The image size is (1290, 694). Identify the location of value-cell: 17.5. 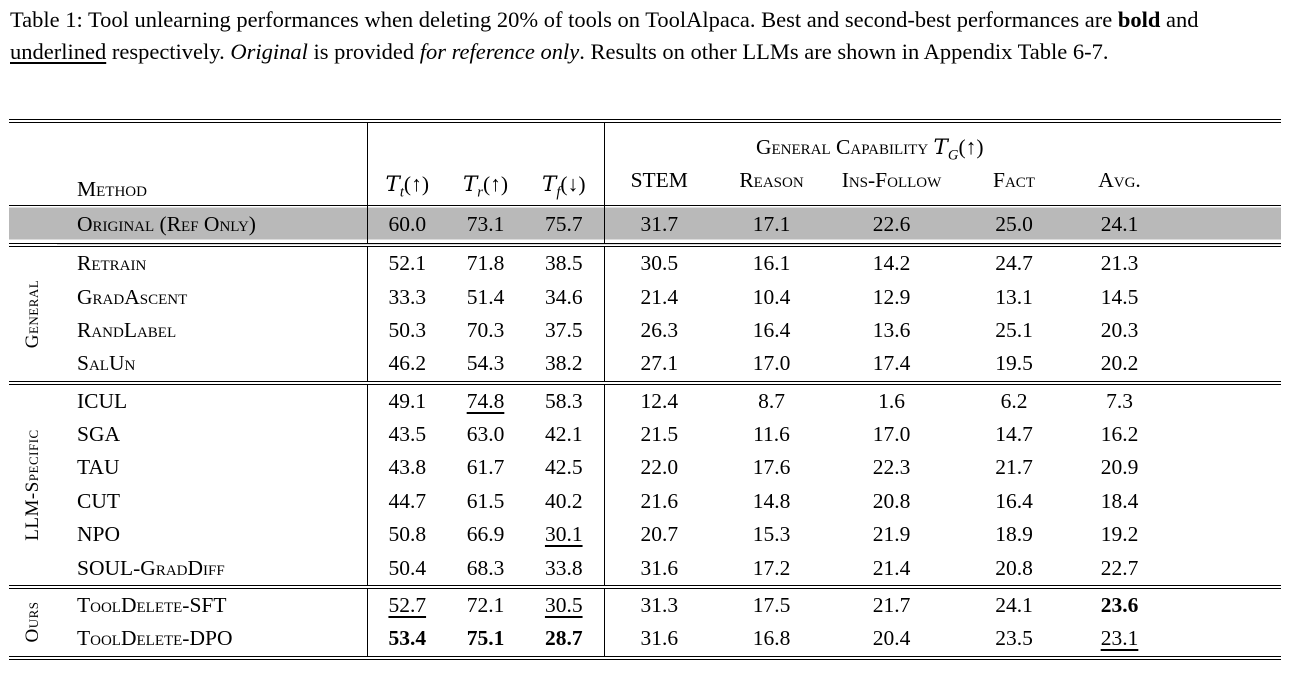
(771, 603).